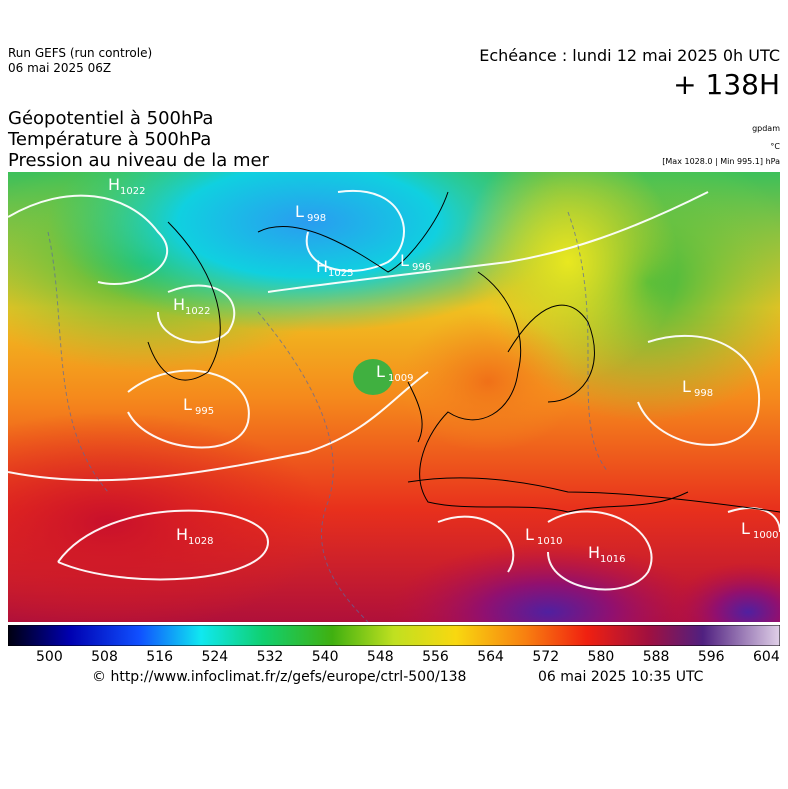 This screenshot has height=789, width=788. Describe the element at coordinates (394, 635) in the screenshot. I see `colorbar` at that location.